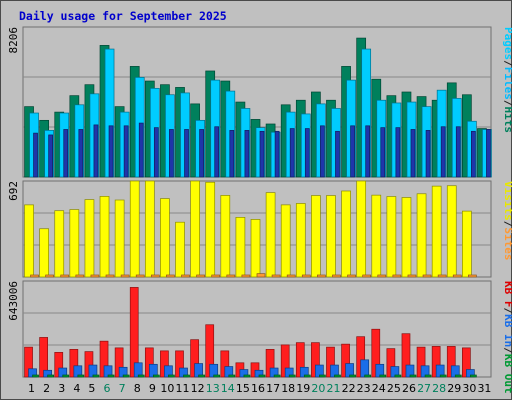 This screenshot has height=400, width=512. Describe the element at coordinates (439, 388) in the screenshot. I see `x-tick-label: 28` at that location.